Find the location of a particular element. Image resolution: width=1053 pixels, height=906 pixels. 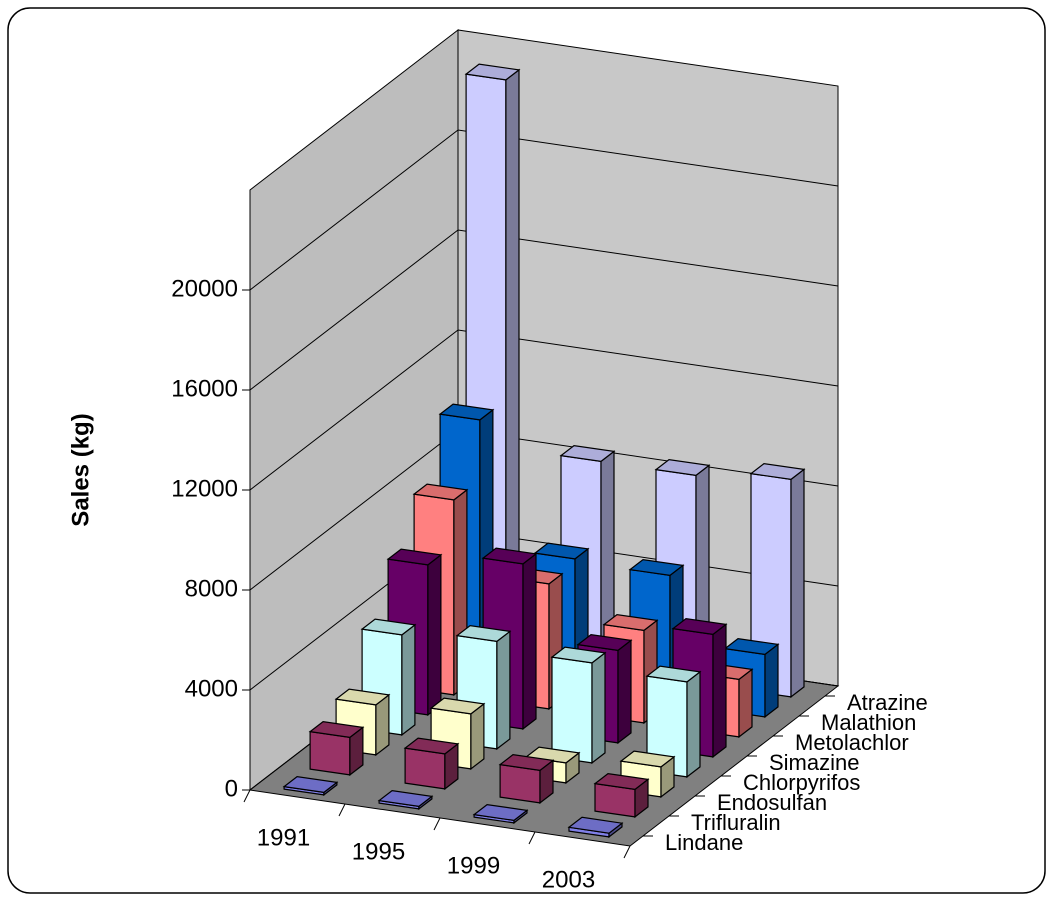

legend-label: Trifluralin is located at coordinates (736, 822).